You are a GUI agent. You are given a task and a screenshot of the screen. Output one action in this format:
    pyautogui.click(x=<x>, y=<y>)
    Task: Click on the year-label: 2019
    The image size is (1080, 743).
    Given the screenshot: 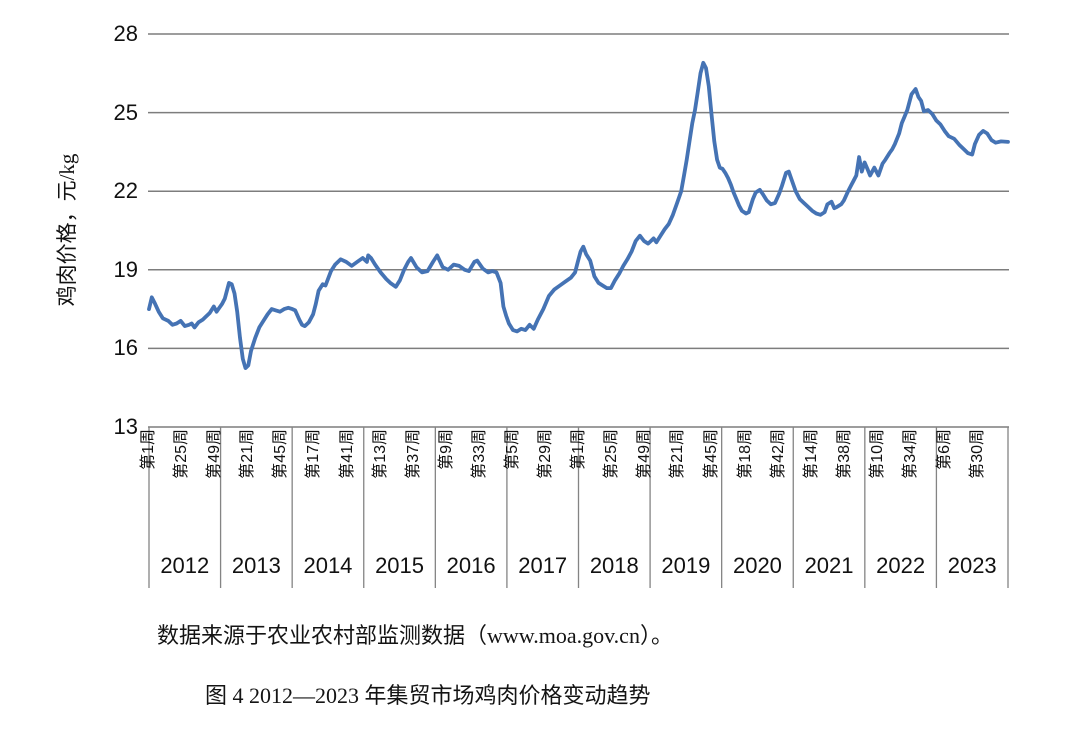 What is the action you would take?
    pyautogui.click(x=686, y=565)
    